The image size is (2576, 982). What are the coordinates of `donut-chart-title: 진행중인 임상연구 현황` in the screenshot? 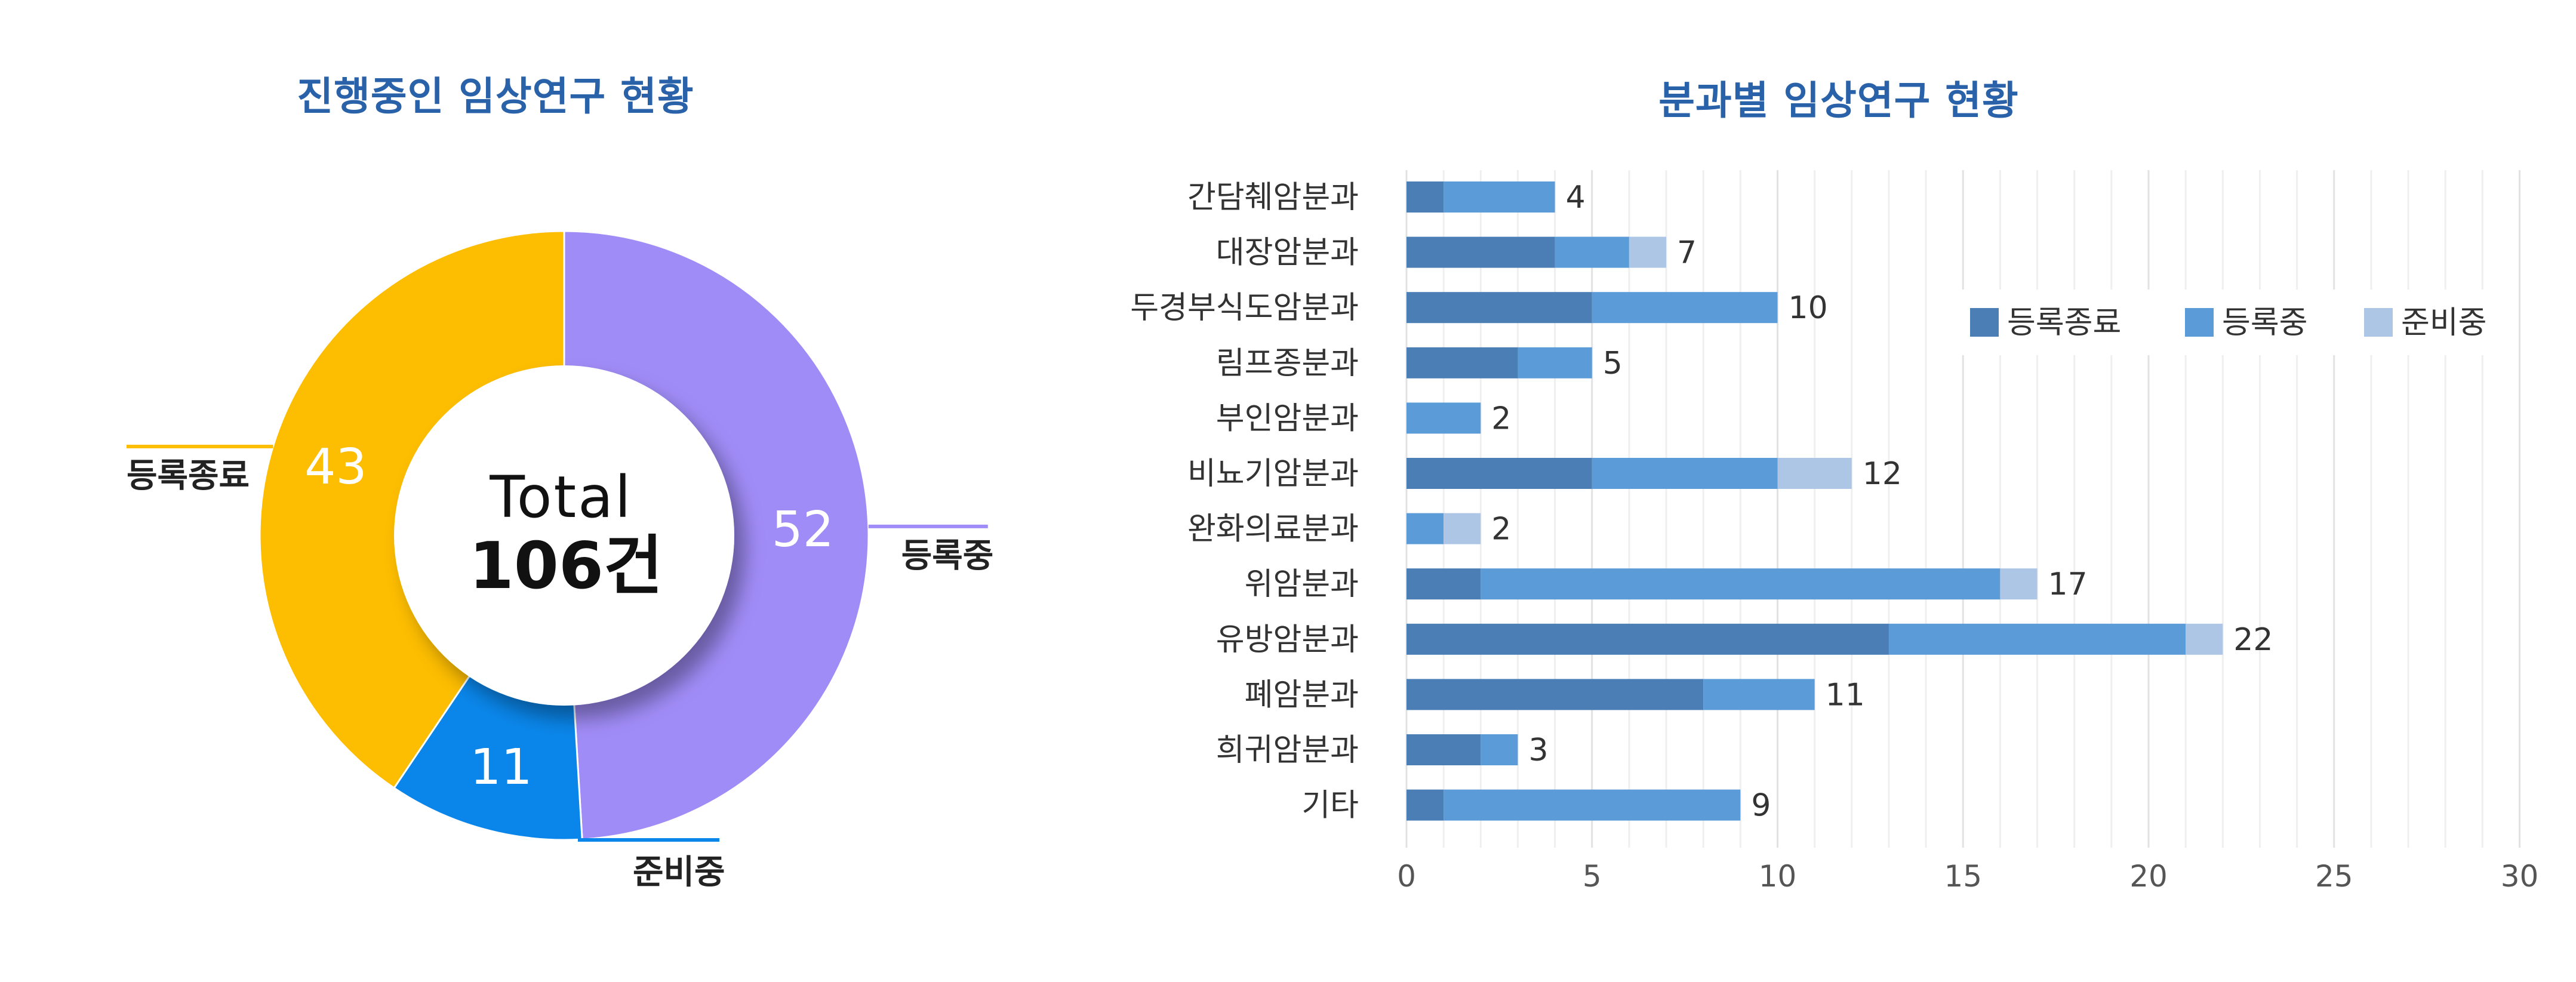 It's located at (495, 96).